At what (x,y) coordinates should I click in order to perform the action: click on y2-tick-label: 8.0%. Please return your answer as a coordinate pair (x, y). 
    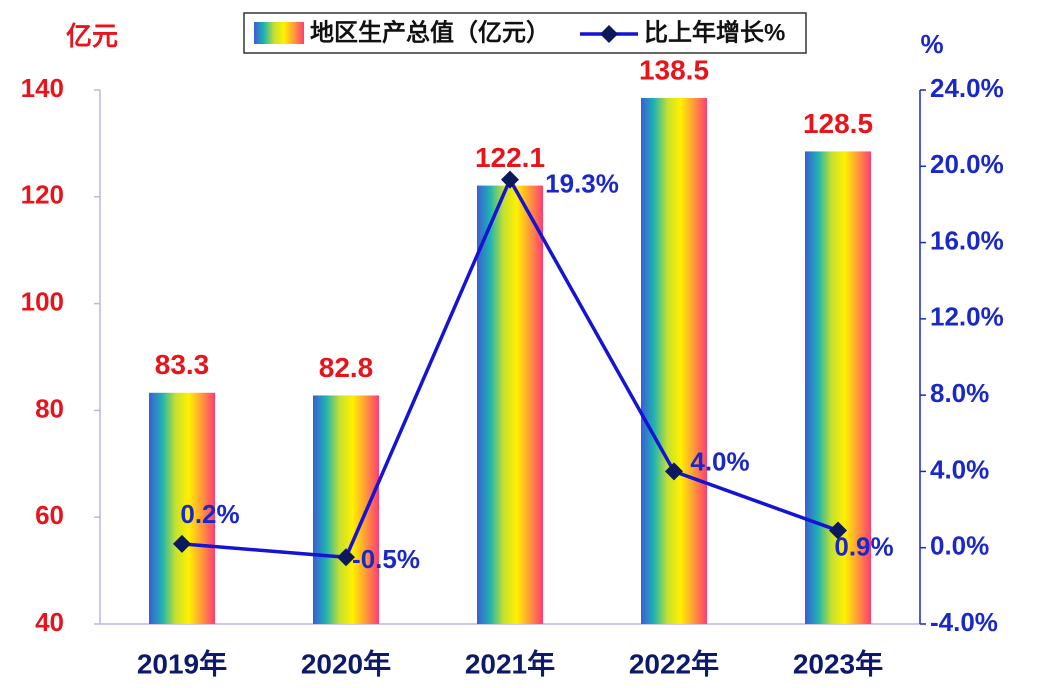
    Looking at the image, I should click on (959, 393).